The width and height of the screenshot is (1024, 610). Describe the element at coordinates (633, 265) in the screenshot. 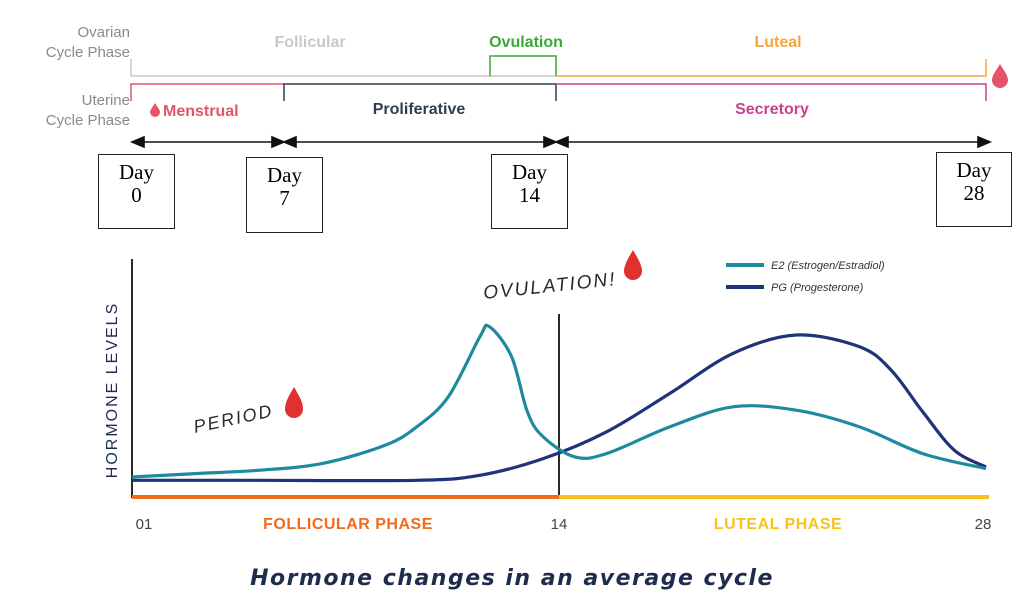

I see `ovulation-drop-icon` at that location.